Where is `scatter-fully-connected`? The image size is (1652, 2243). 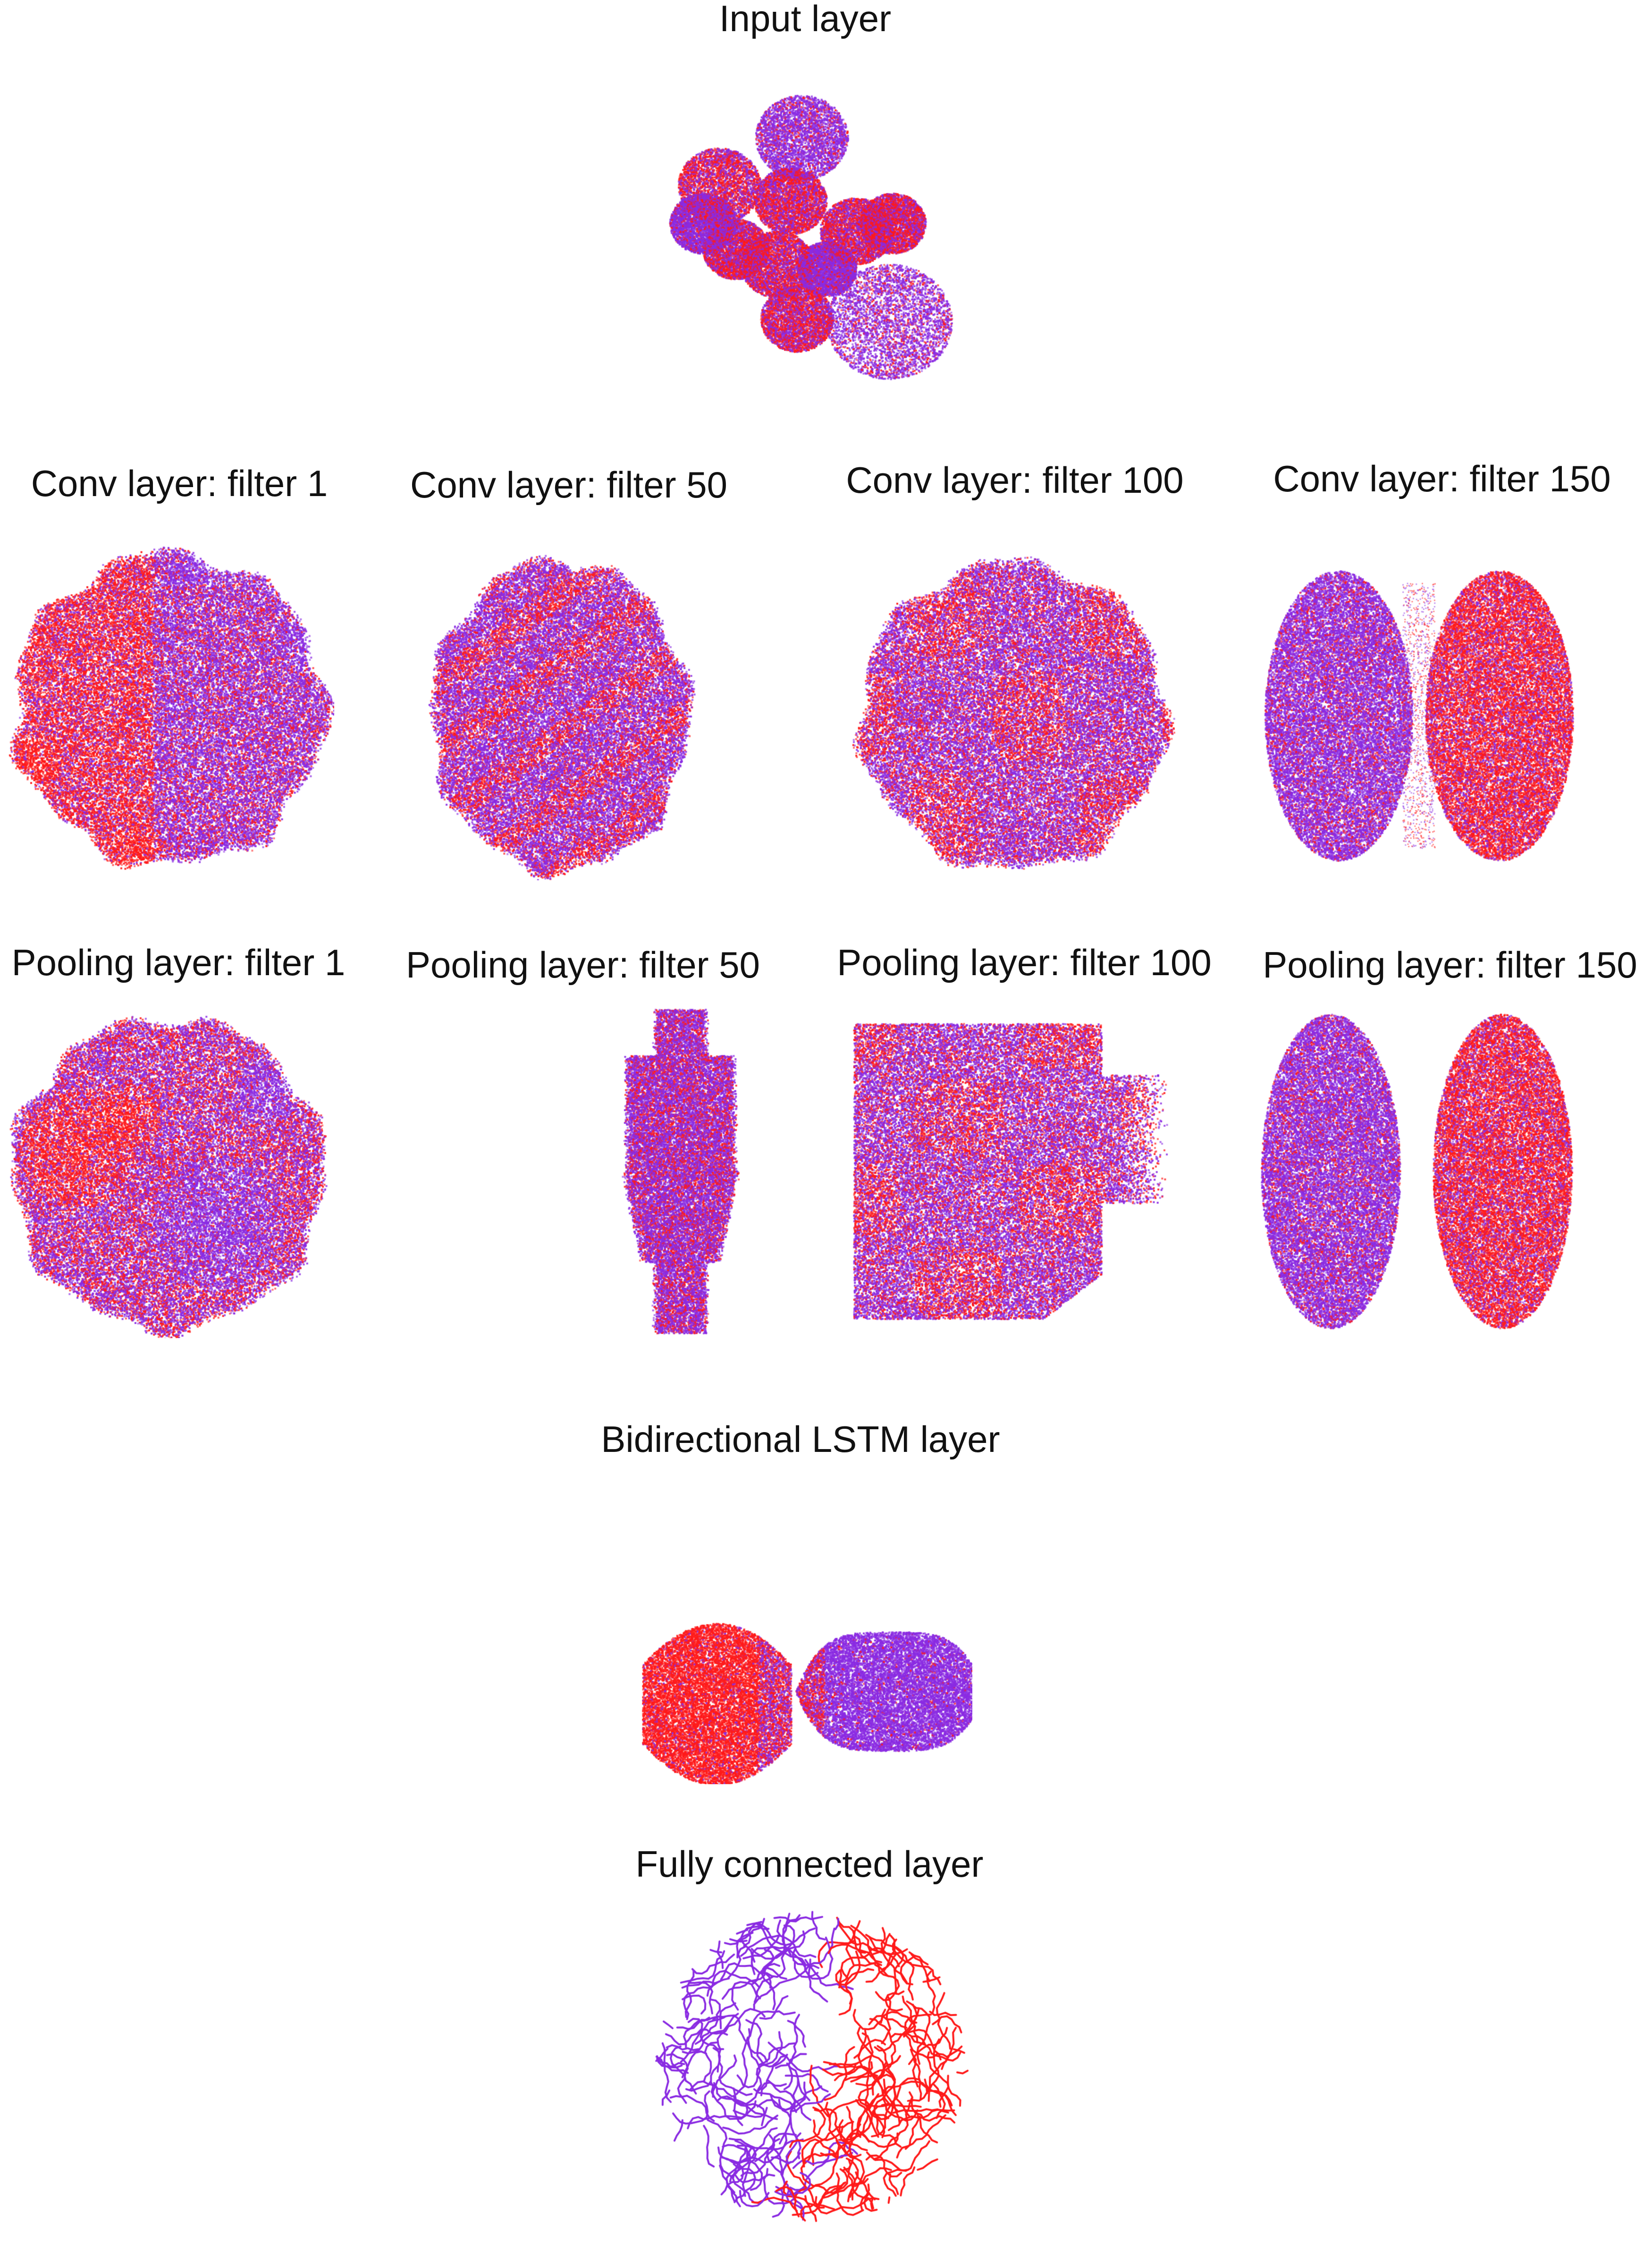 scatter-fully-connected is located at coordinates (811, 2067).